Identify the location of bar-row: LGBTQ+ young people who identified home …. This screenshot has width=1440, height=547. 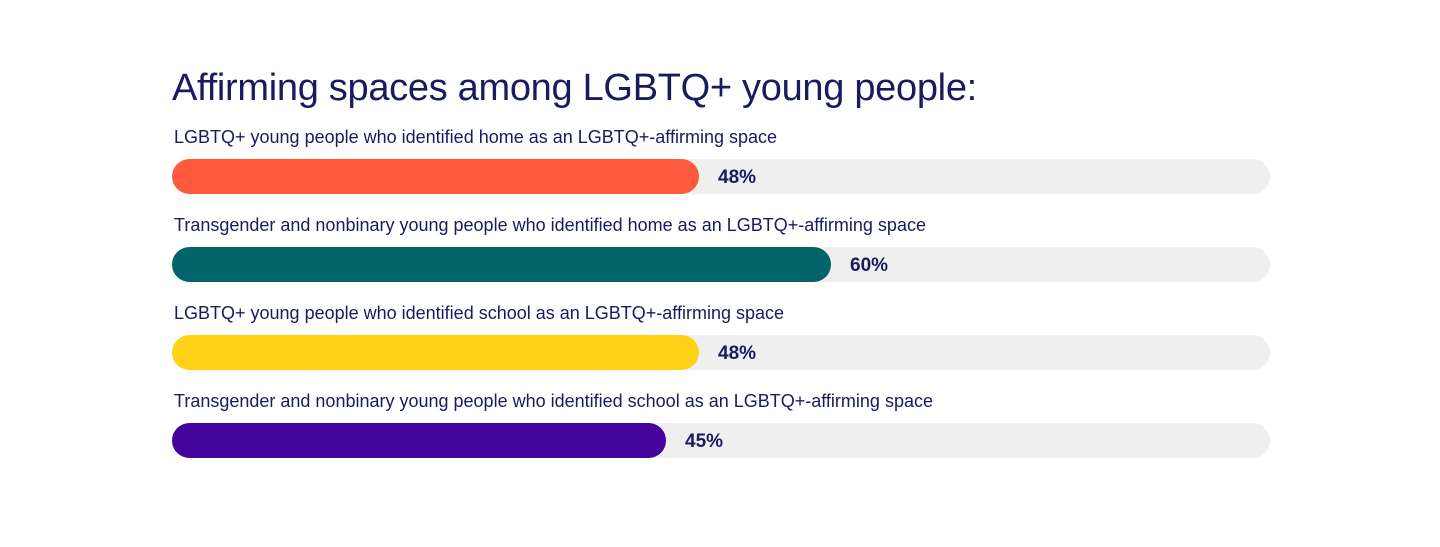
(722, 165).